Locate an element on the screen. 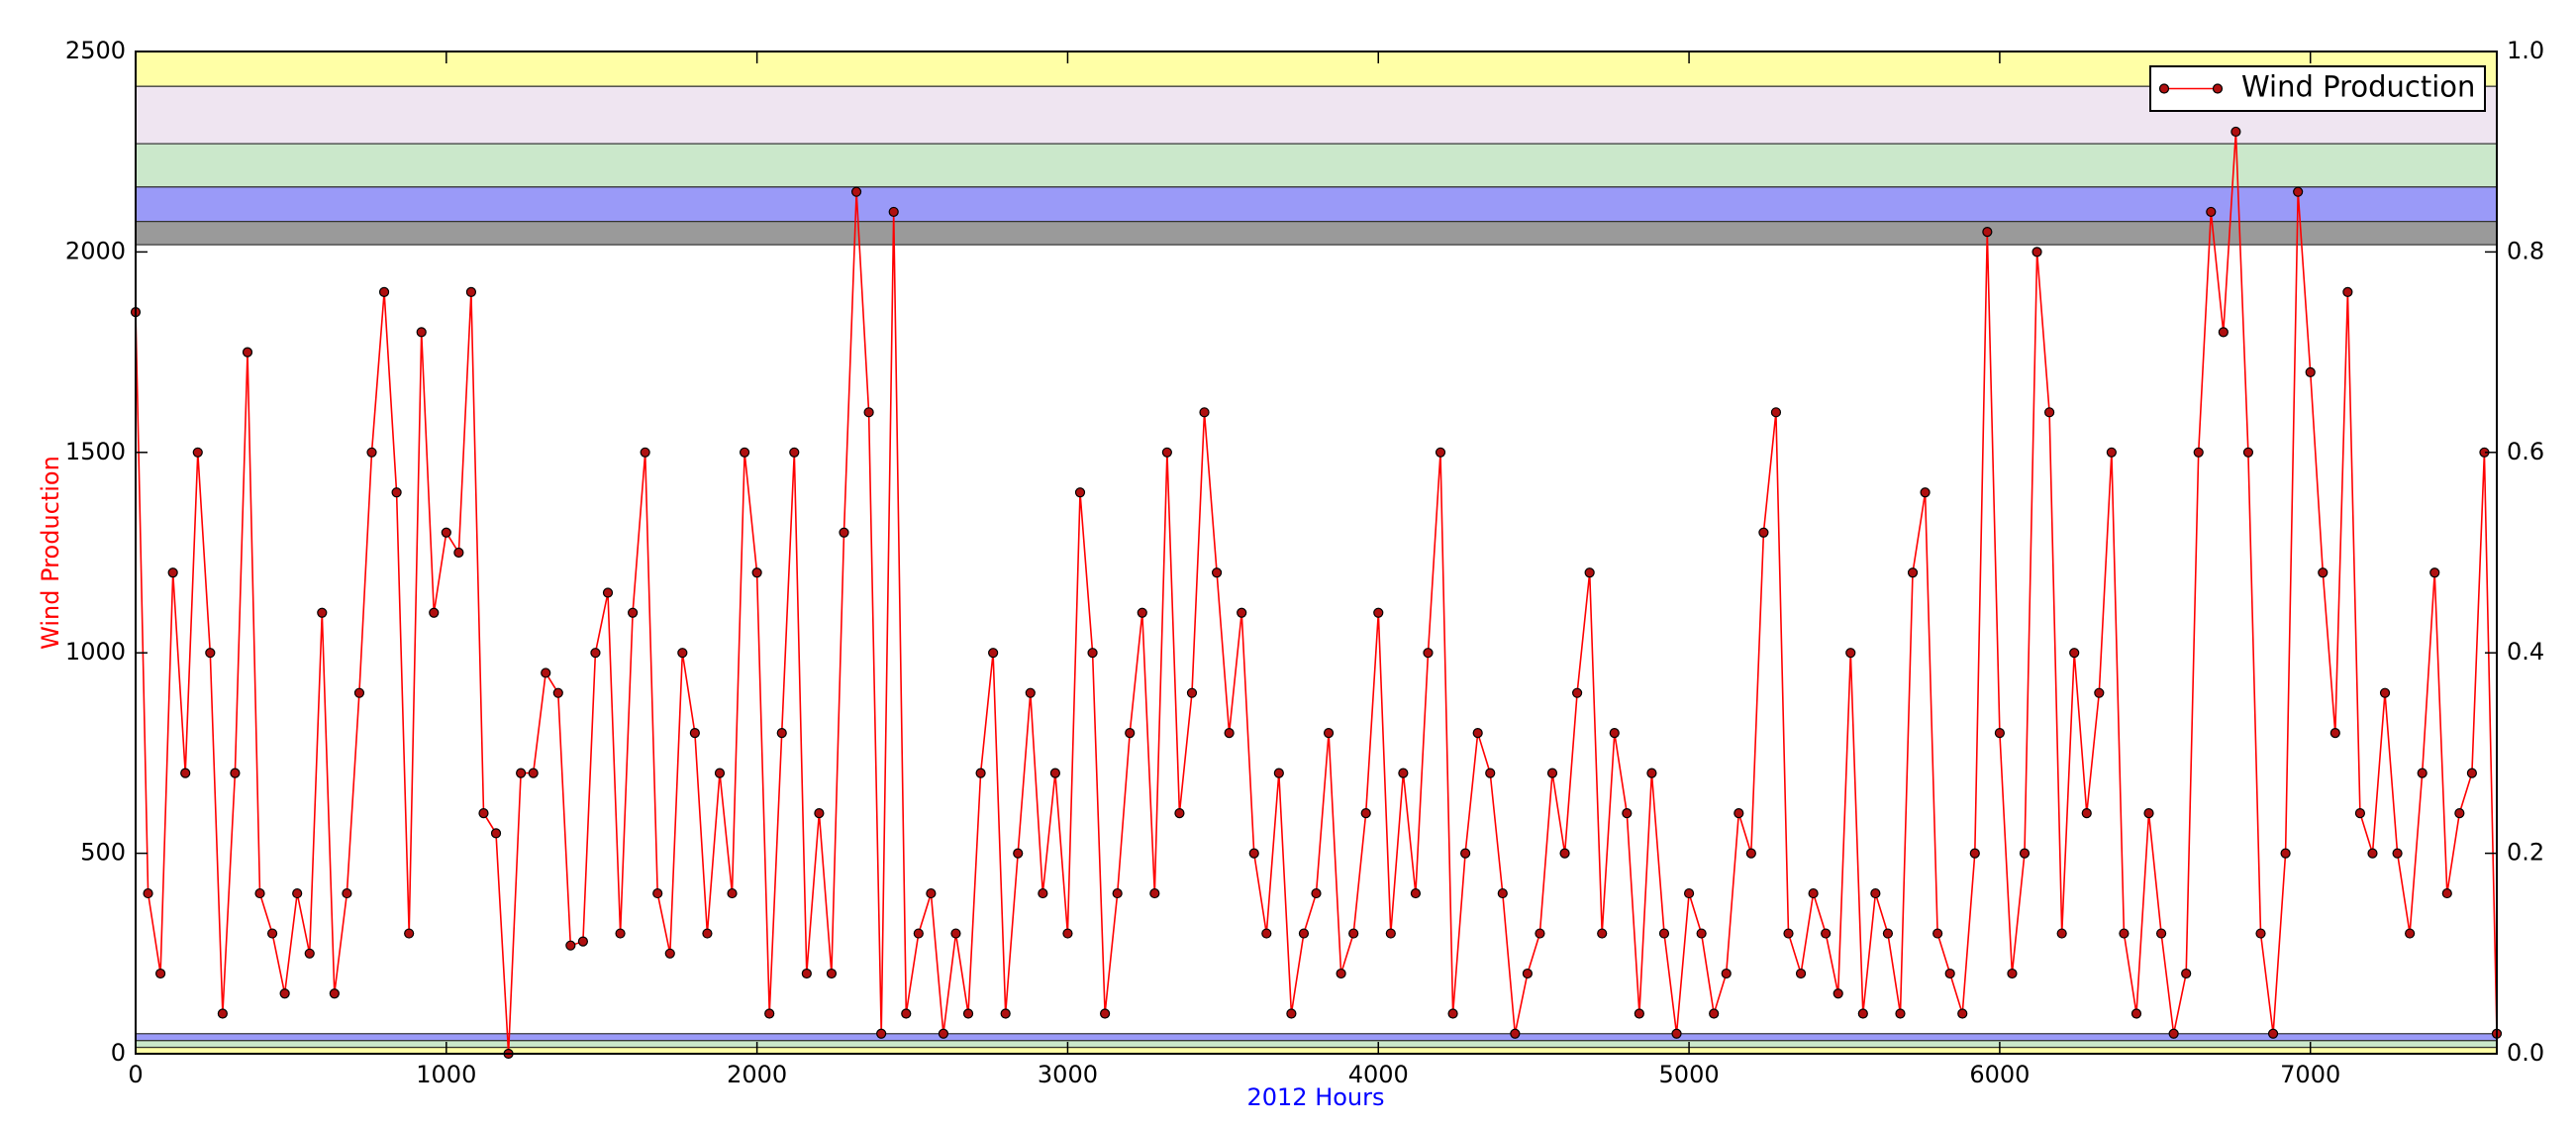  y2-tick-label: 0.4 is located at coordinates (2526, 652).